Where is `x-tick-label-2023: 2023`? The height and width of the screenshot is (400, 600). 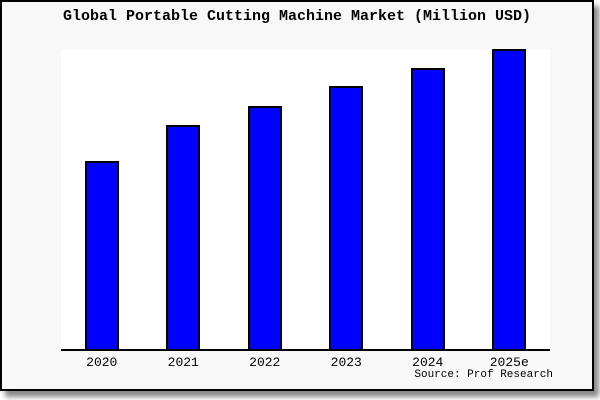
x-tick-label-2023: 2023 is located at coordinates (346, 362).